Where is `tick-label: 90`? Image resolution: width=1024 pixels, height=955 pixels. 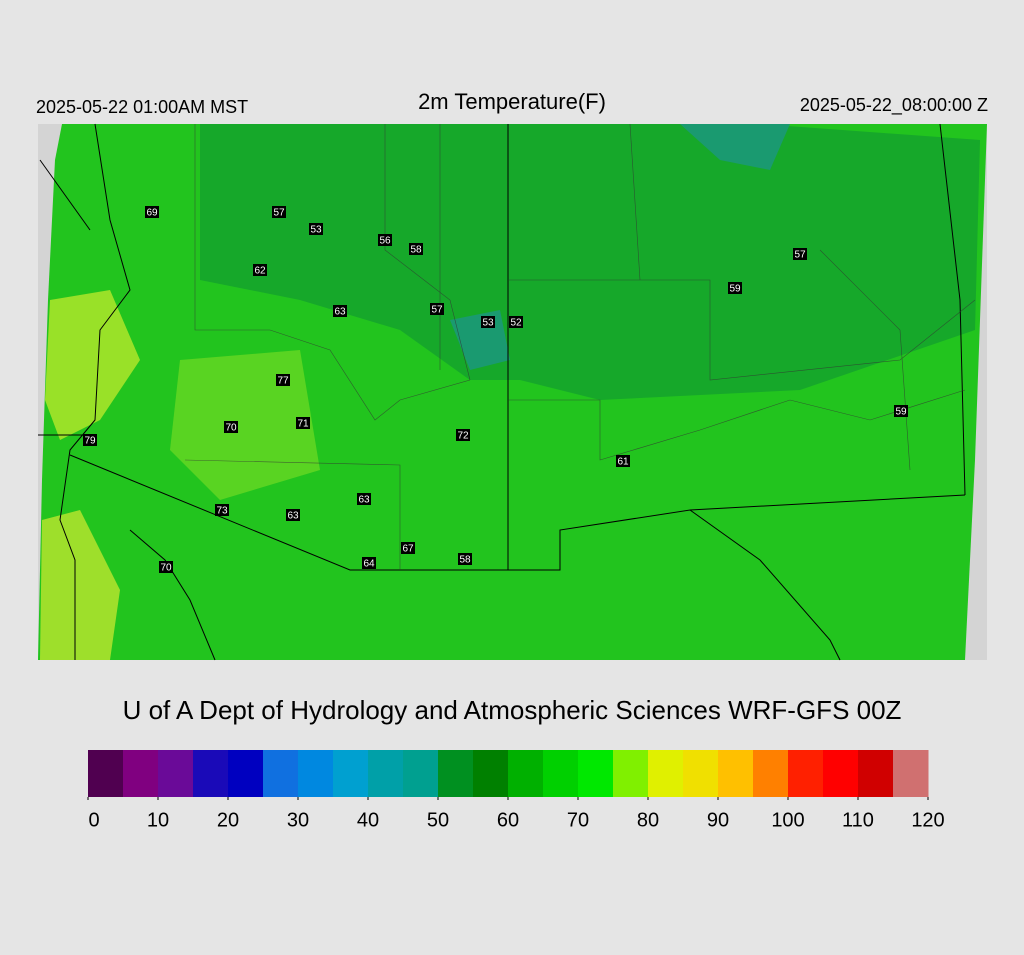 tick-label: 90 is located at coordinates (718, 820).